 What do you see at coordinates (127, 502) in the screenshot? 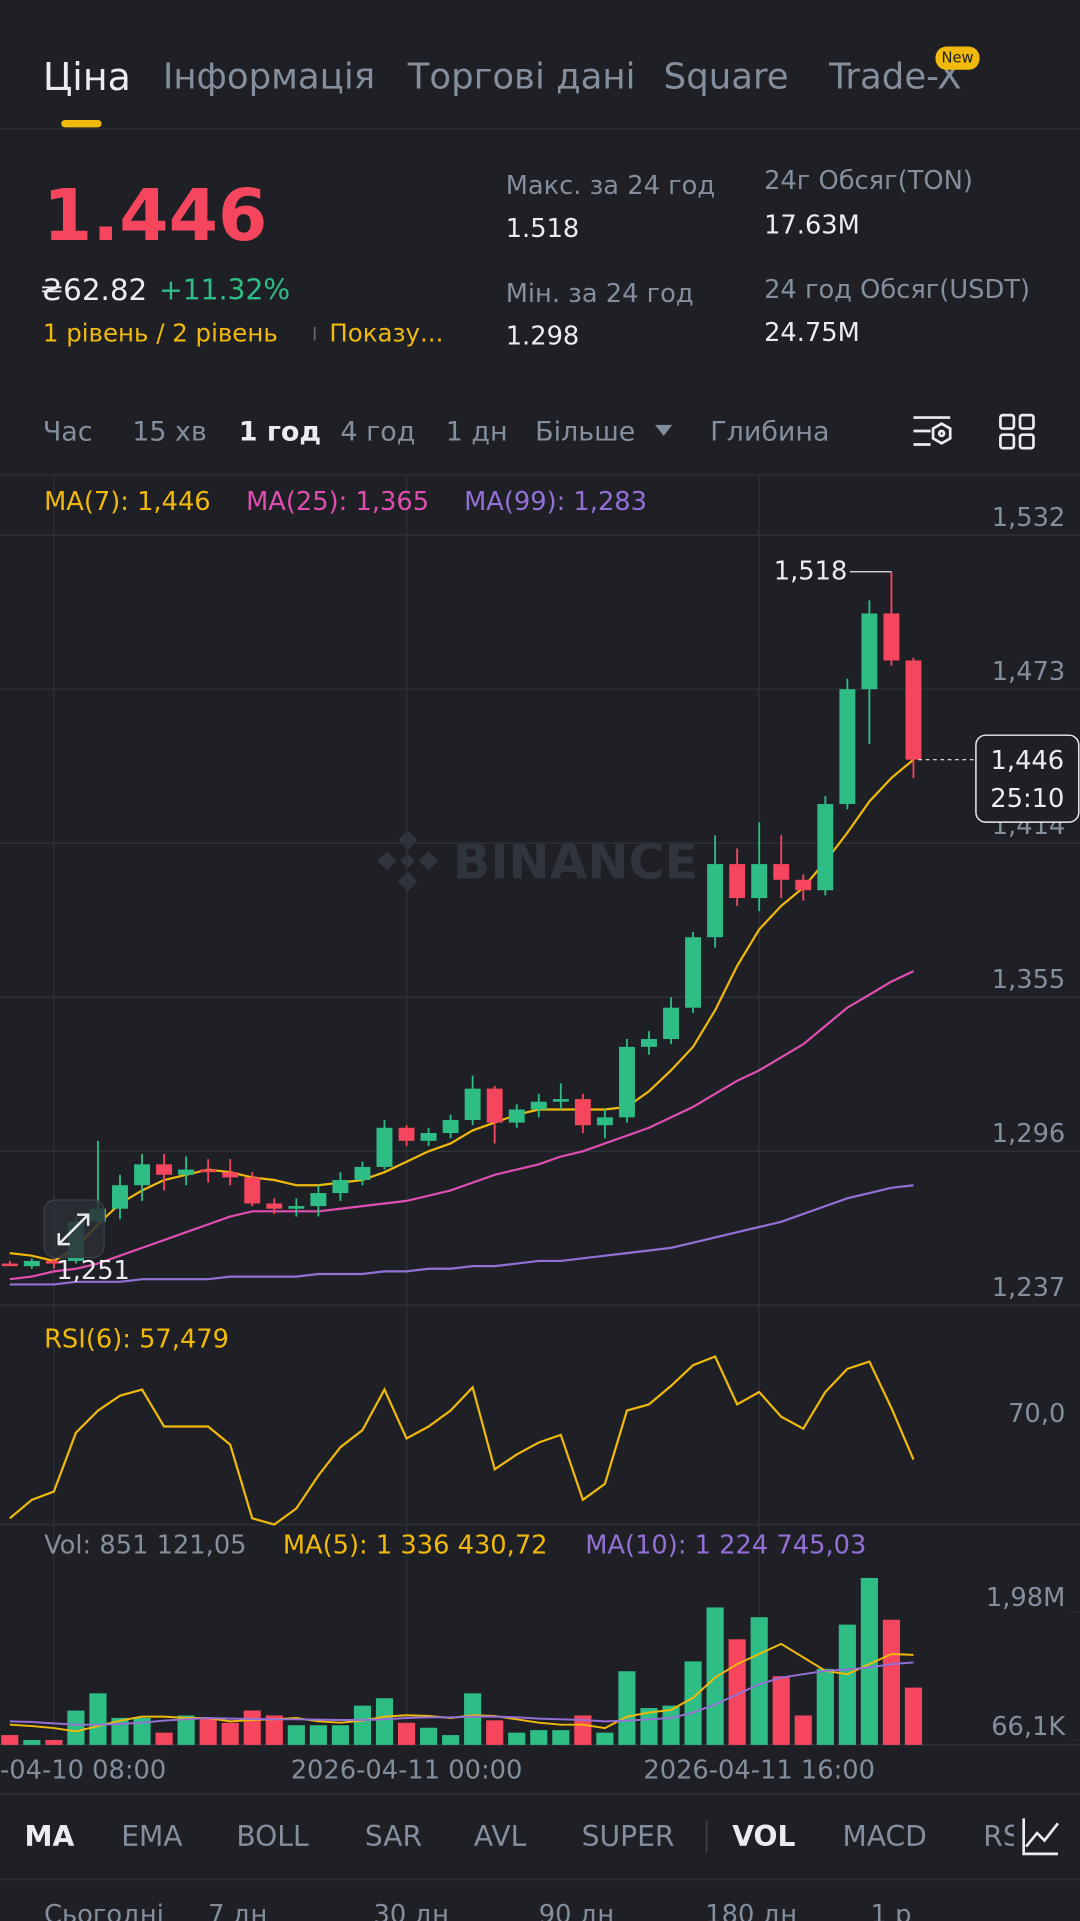
I see `legend-entry: MA(7): 1,446` at bounding box center [127, 502].